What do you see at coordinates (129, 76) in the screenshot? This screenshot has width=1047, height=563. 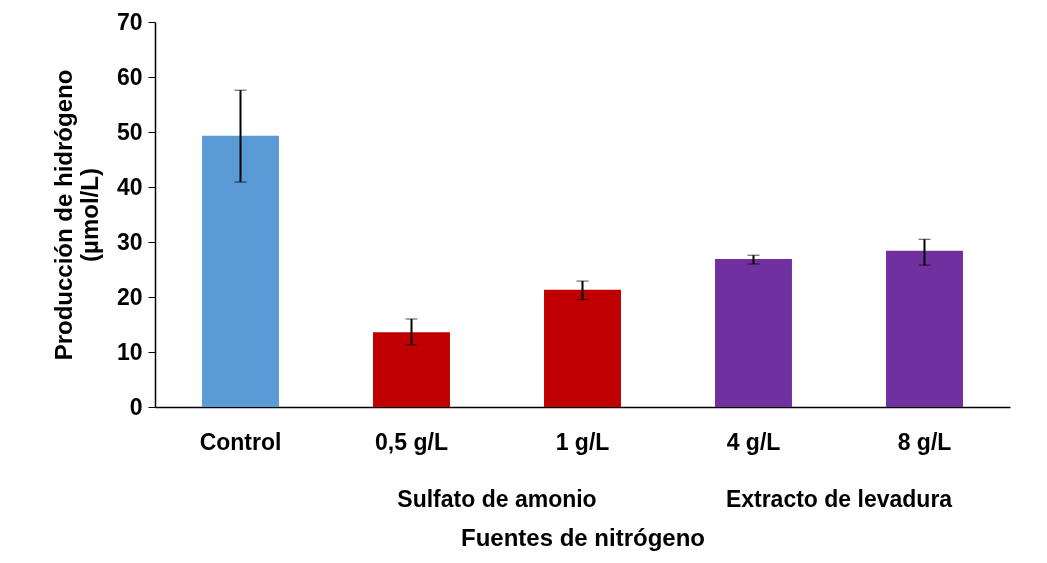 I see `y-tick-label: 60` at bounding box center [129, 76].